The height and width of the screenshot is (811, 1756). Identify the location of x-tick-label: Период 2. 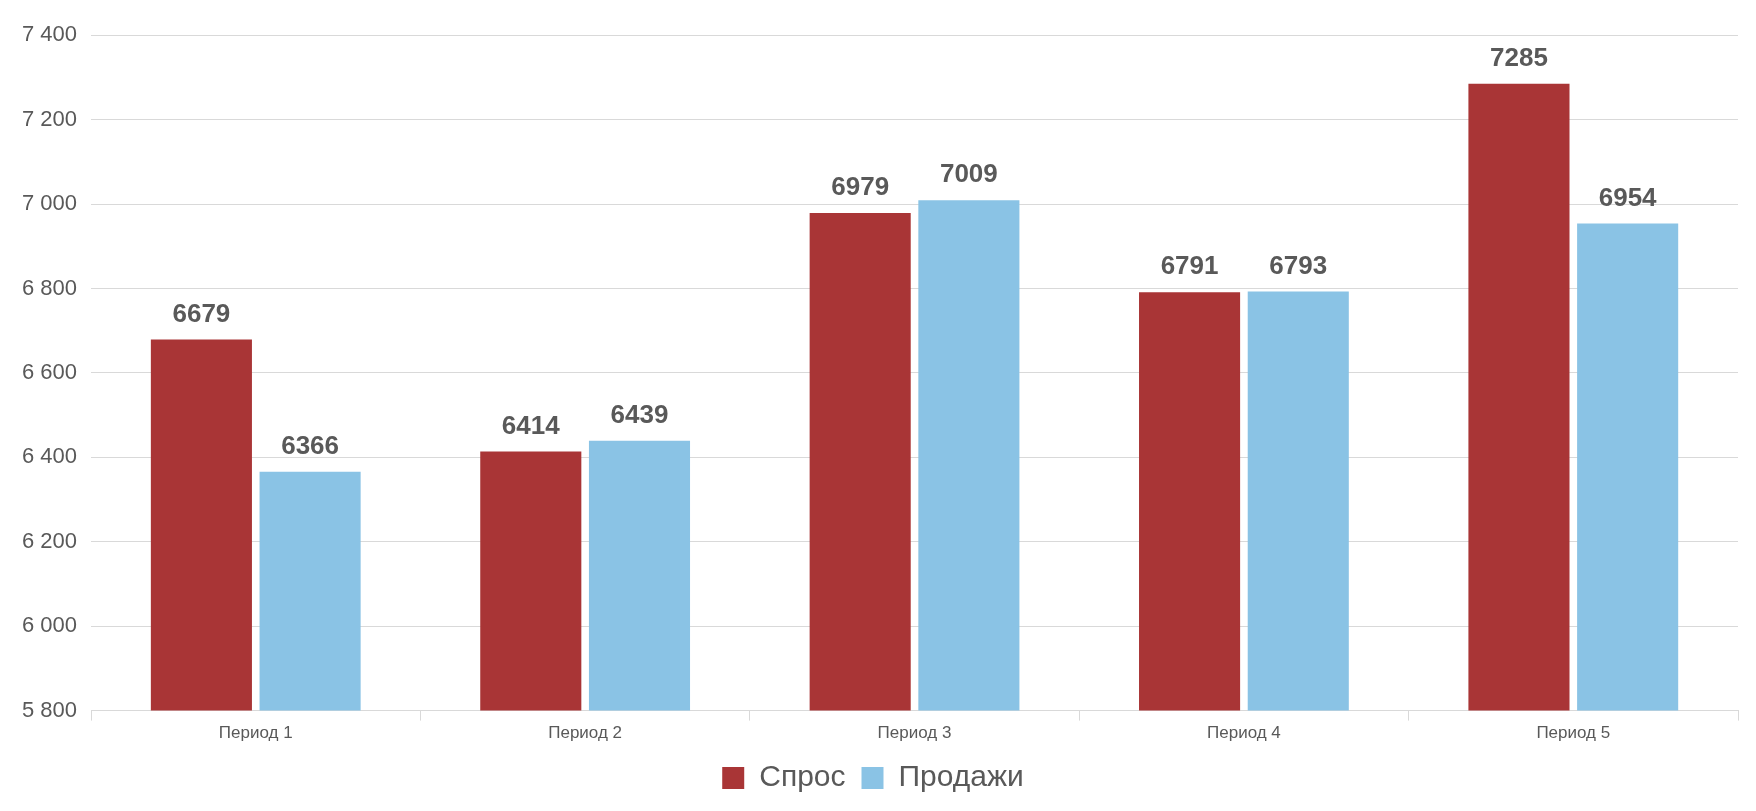
(585, 733).